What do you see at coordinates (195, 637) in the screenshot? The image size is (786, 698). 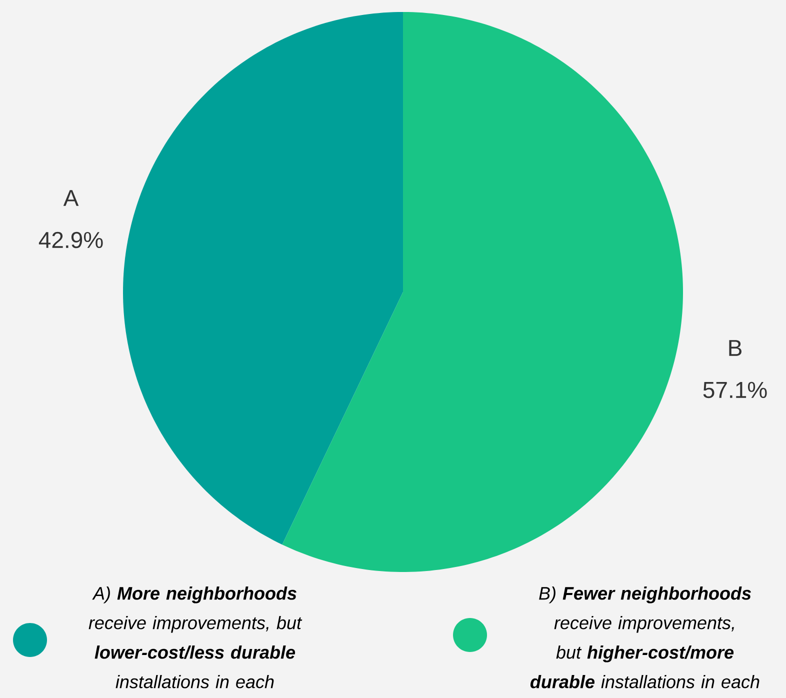 I see `text: A) More neighborhoods receive improvements, but lower-cost/less durable installations in each` at bounding box center [195, 637].